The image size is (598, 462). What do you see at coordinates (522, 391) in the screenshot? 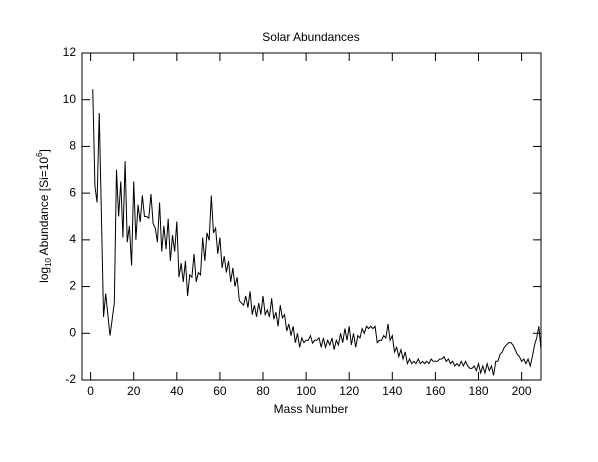
I see `x-tick-label: 200` at bounding box center [522, 391].